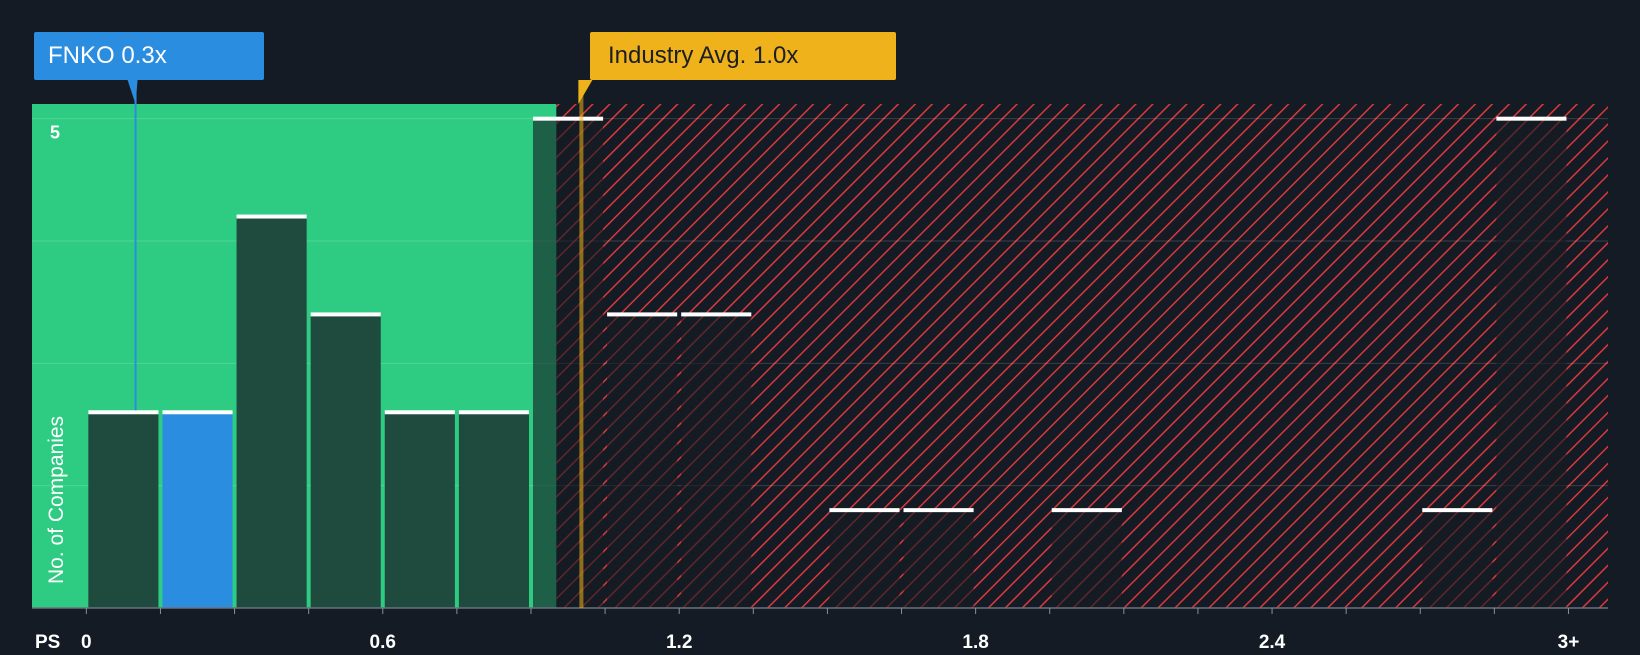  I want to click on industry-marker-line, so click(581, 344).